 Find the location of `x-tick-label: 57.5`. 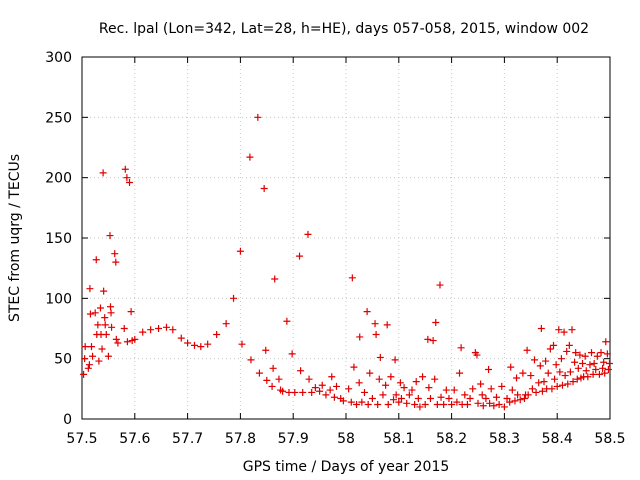

x-tick-label: 57.5 is located at coordinates (81, 439).